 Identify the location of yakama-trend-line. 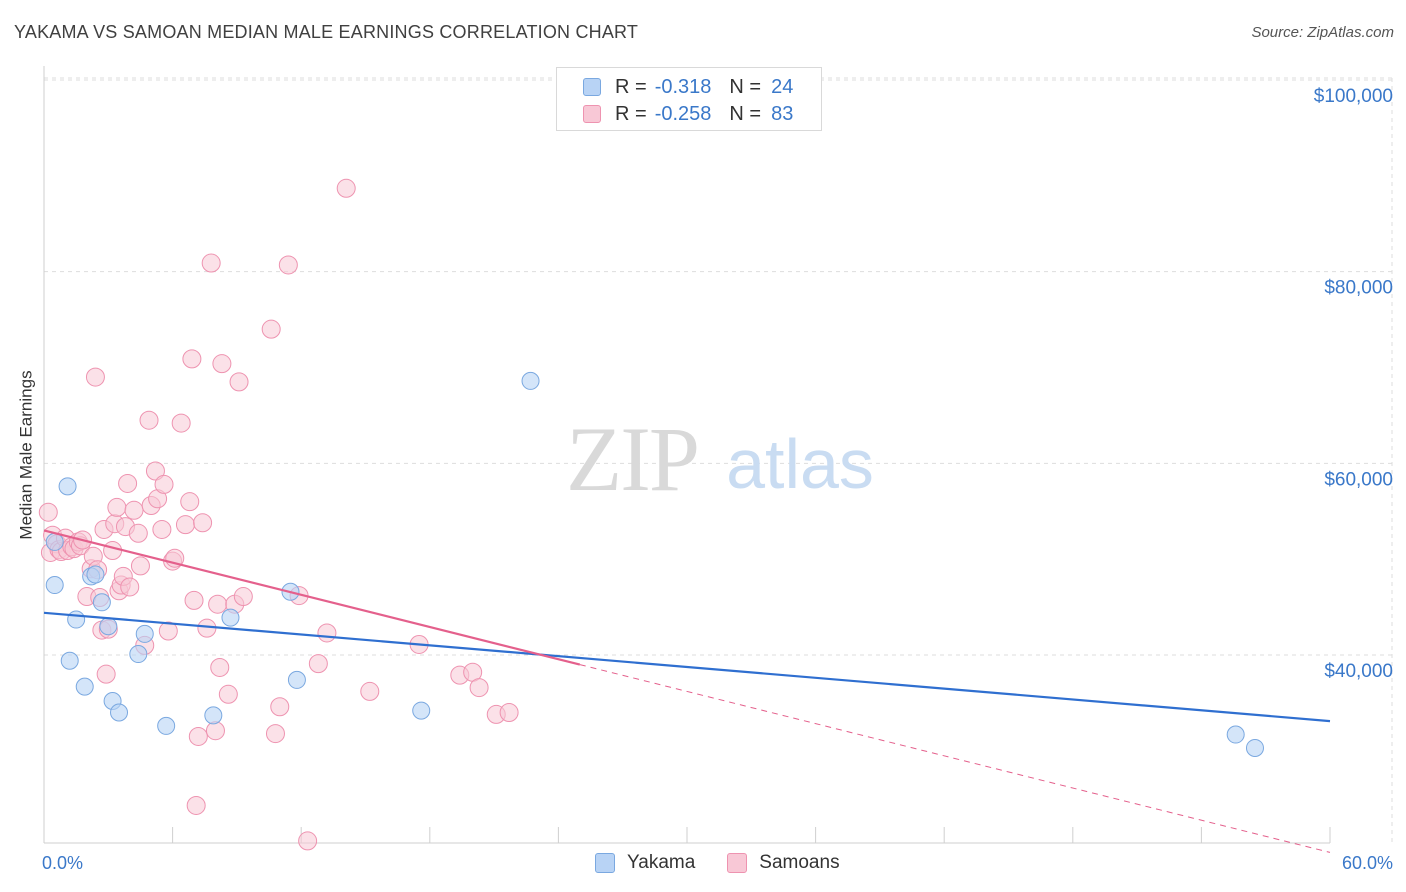
(687, 667).